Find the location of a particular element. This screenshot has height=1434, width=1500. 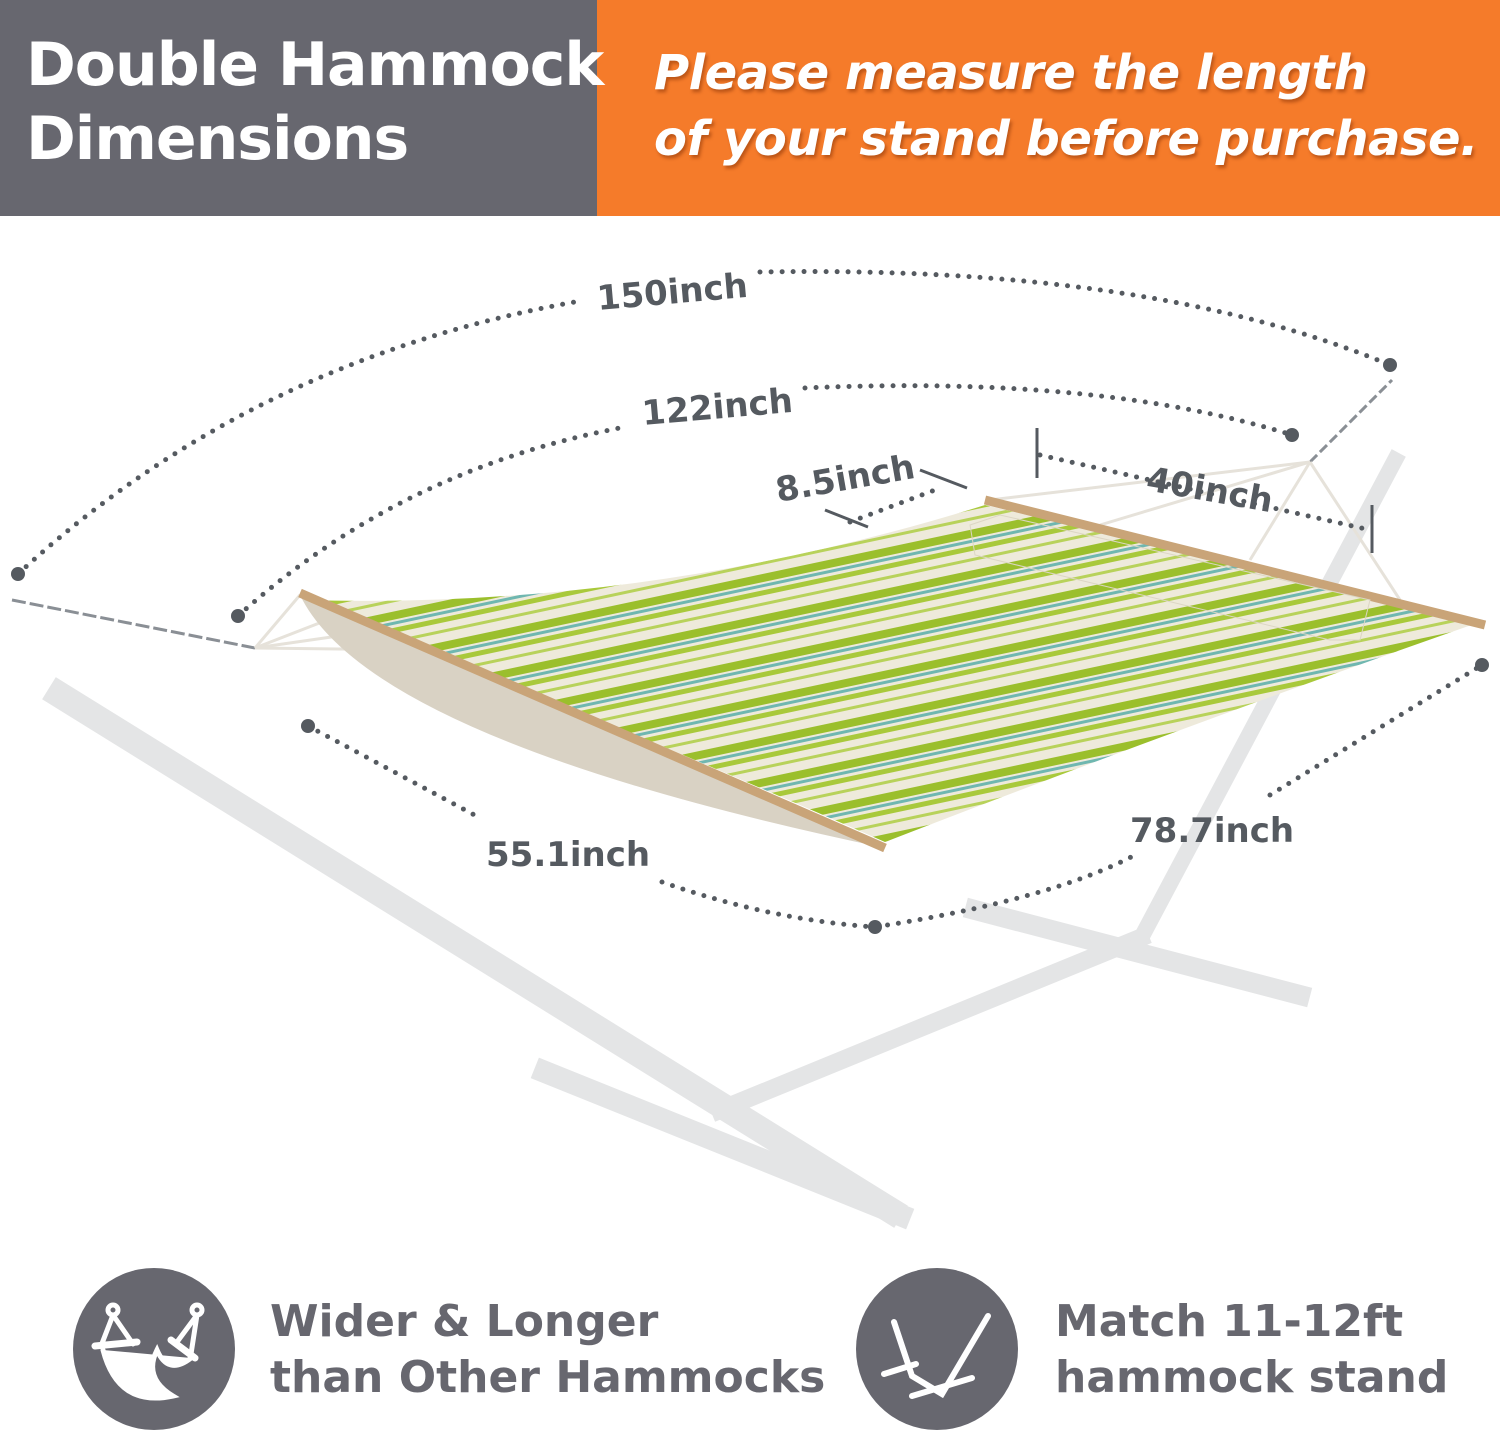

title-line: Dimensions is located at coordinates (217, 139).